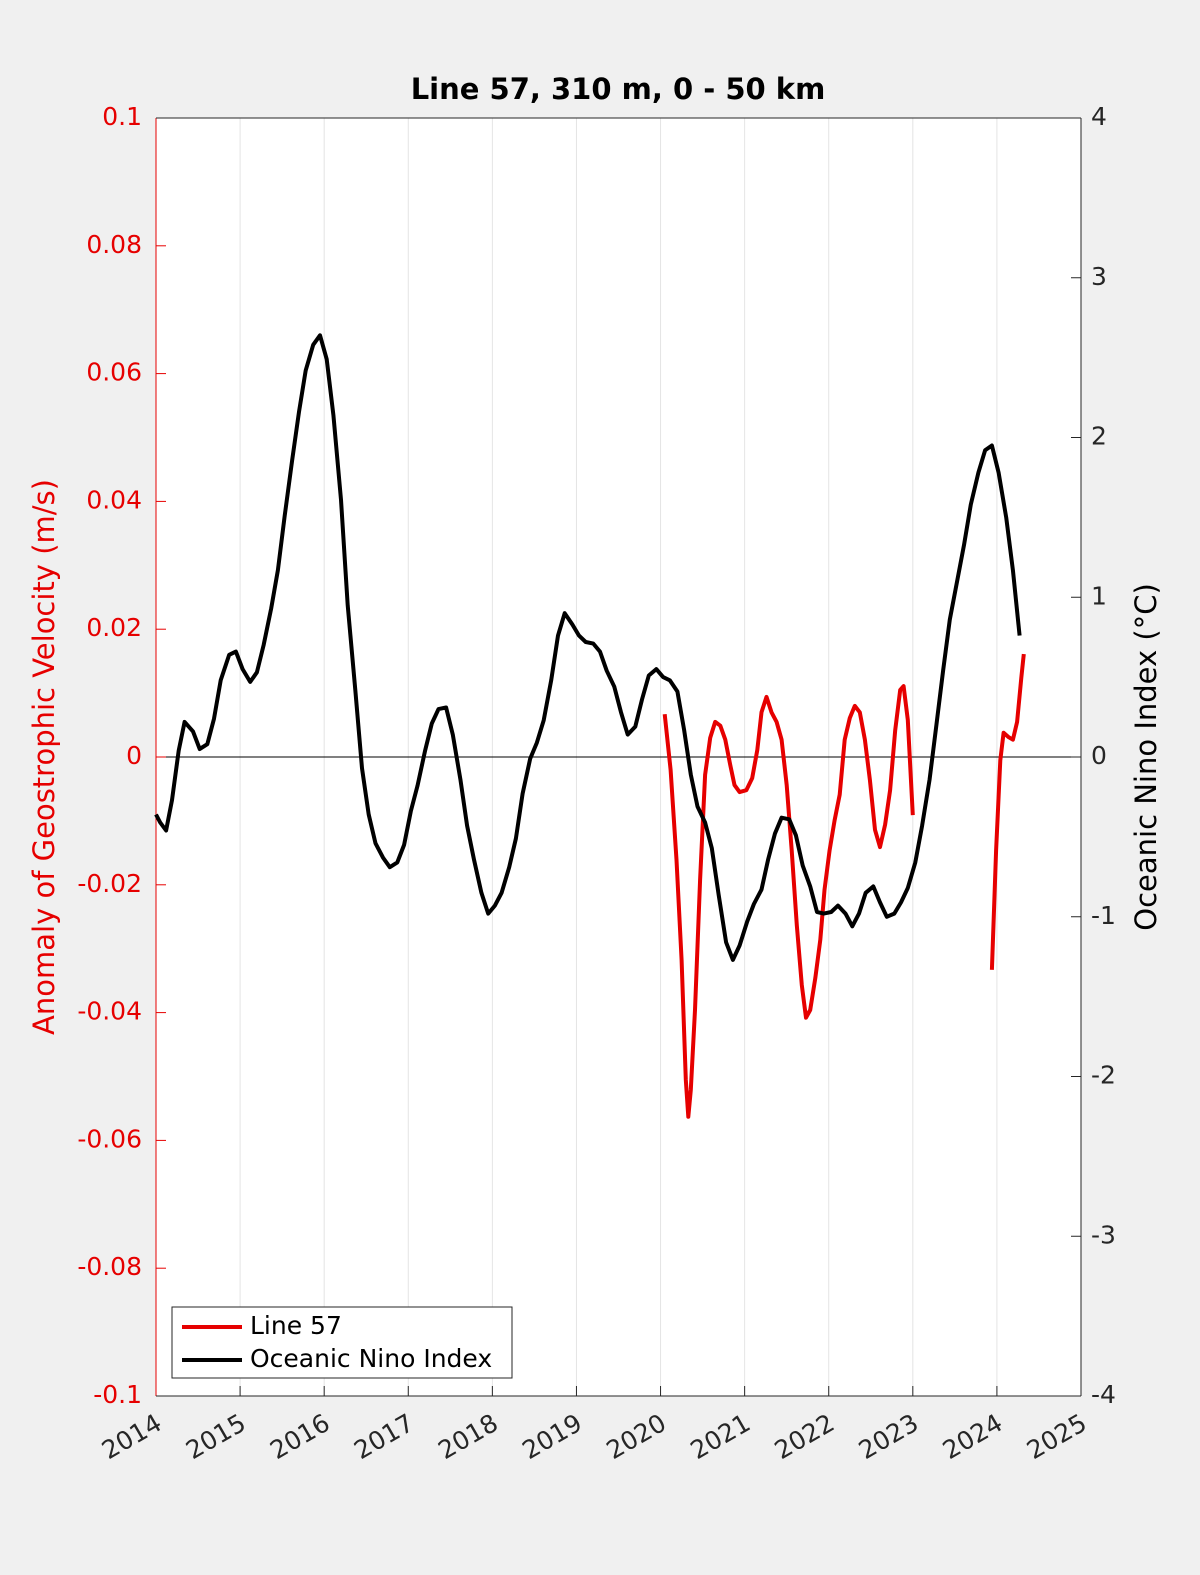  I want to click on legend-box, so click(342, 1342).